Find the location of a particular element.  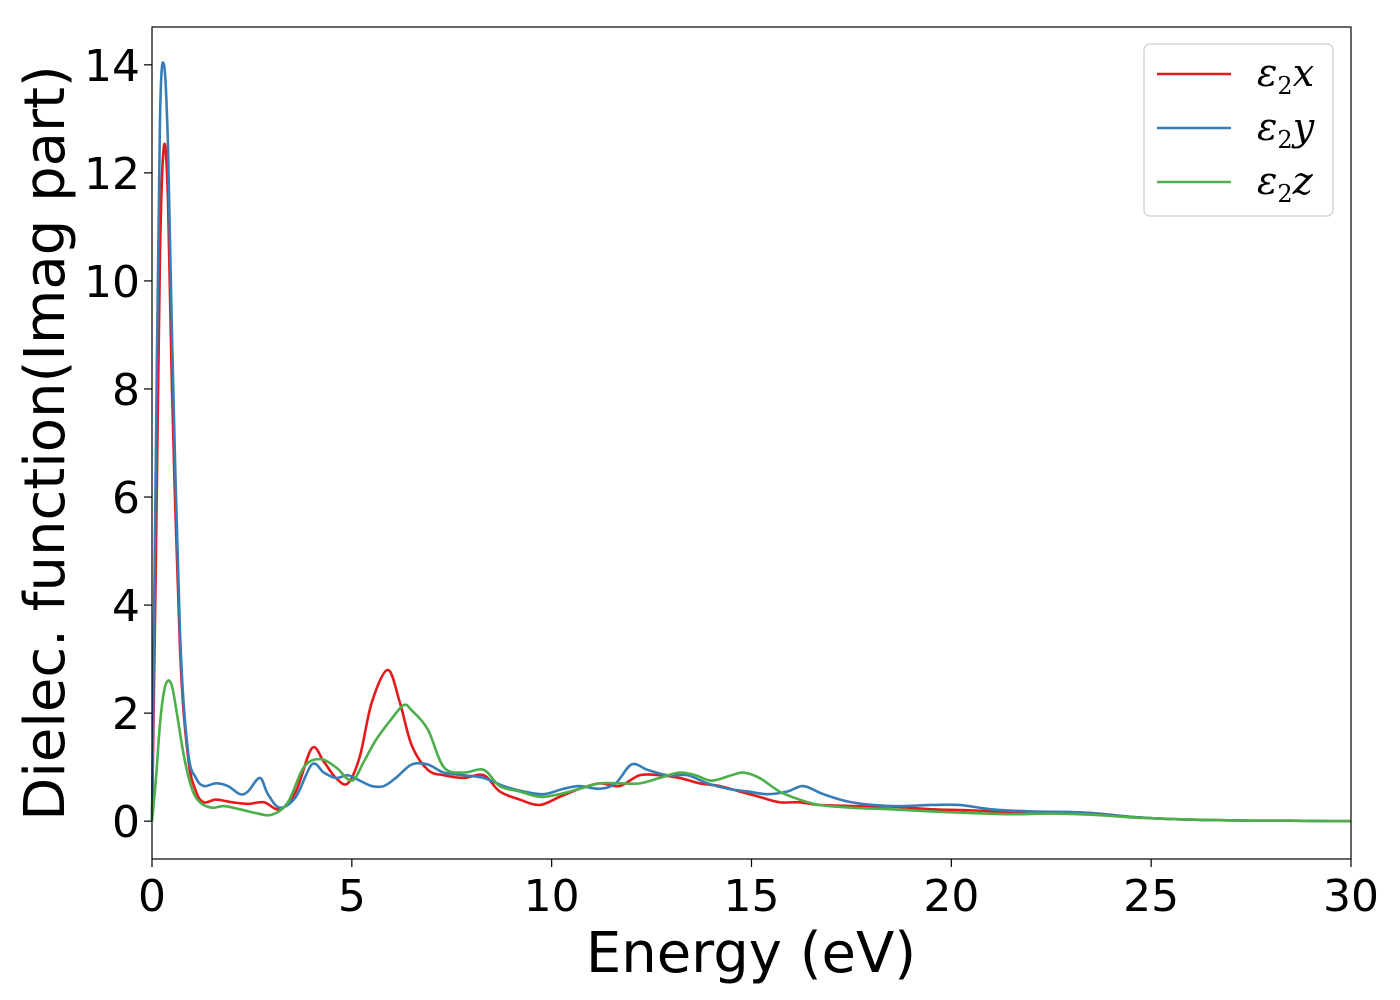

y-tick-label: 14 is located at coordinates (112, 66).